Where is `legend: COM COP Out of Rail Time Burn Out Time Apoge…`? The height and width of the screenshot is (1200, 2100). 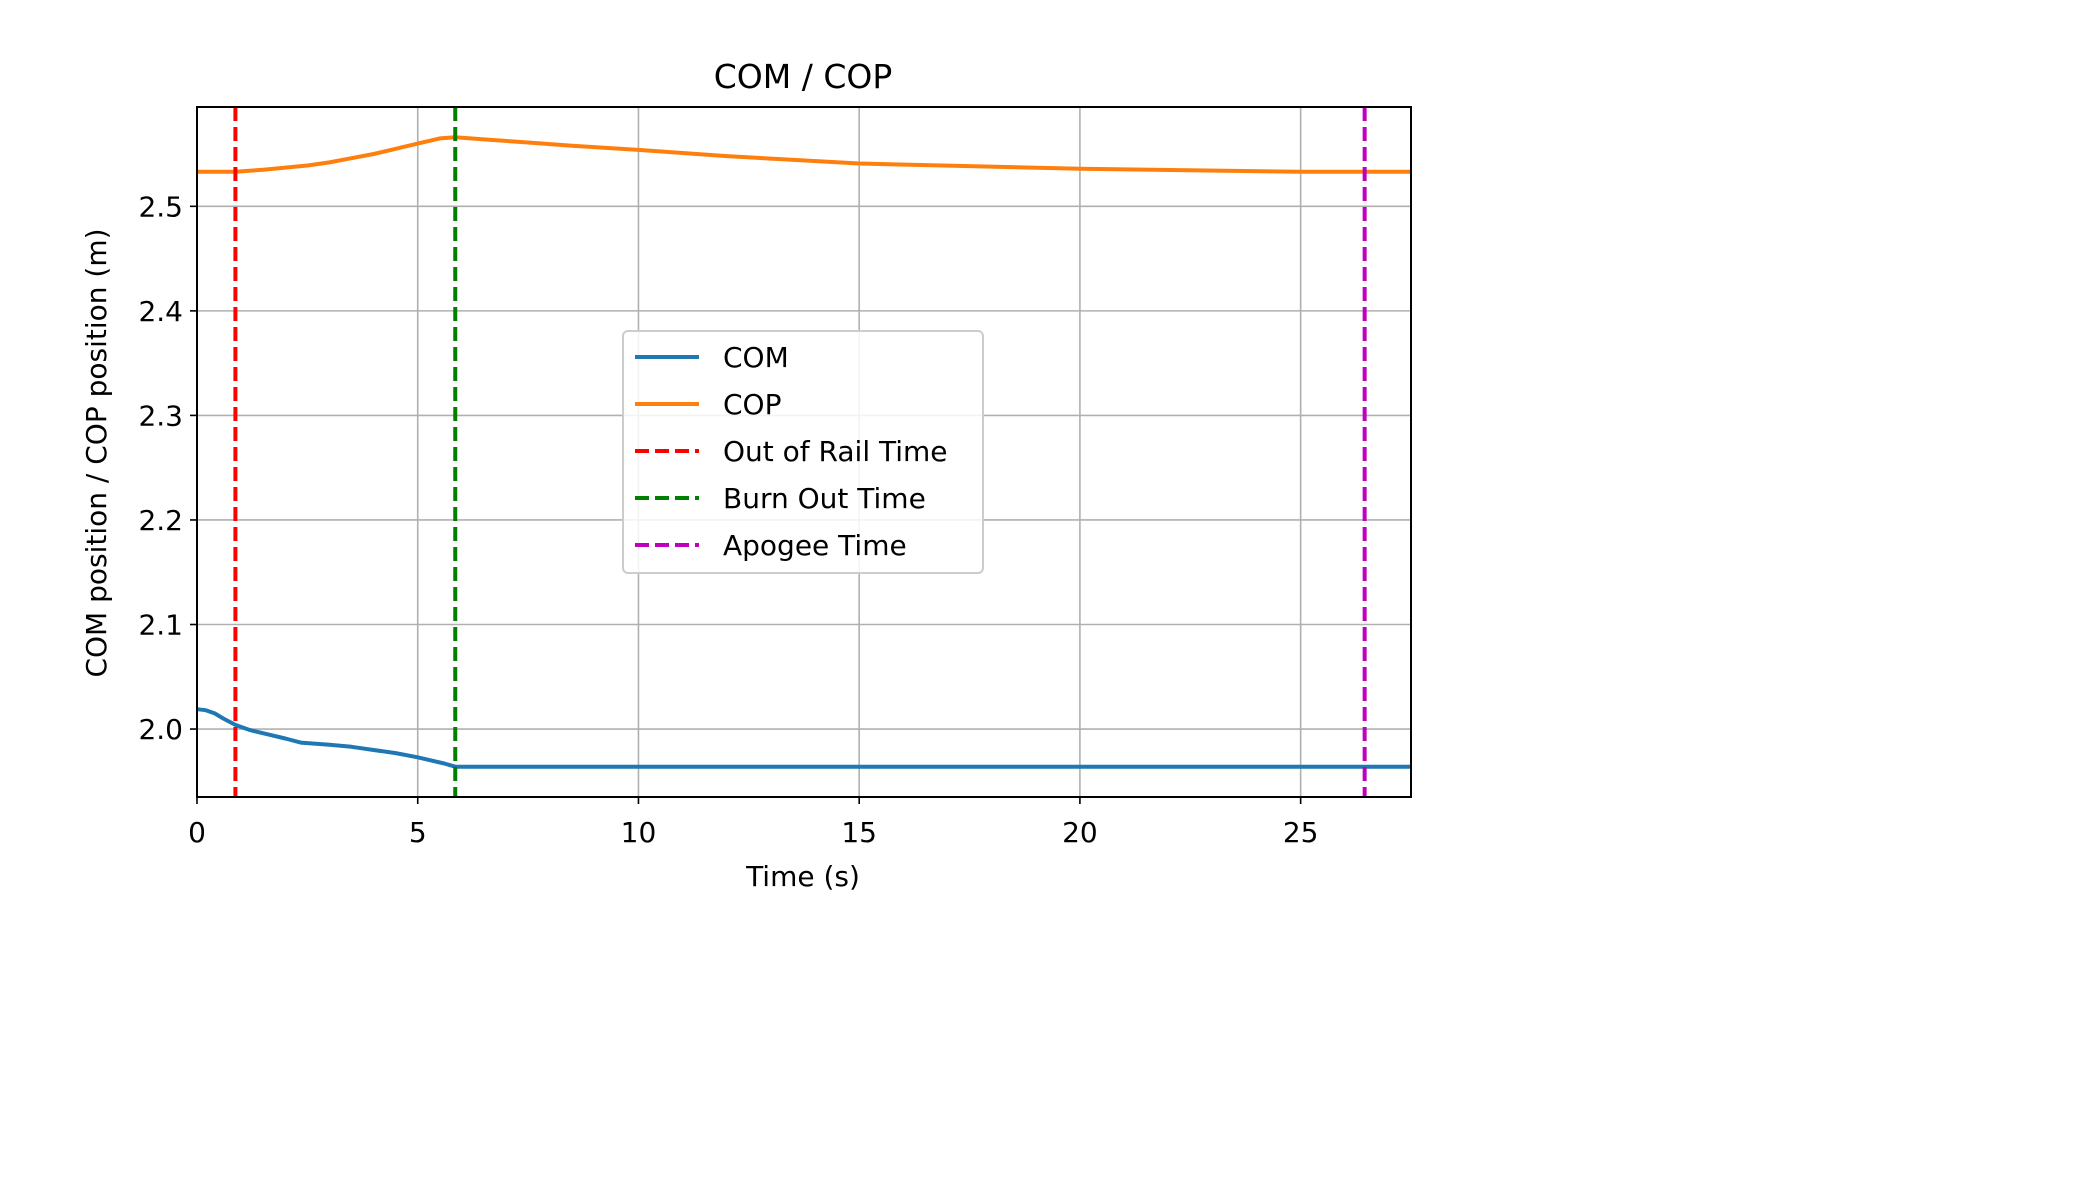
legend: COM COP Out of Rail Time Burn Out Time Apoge… is located at coordinates (803, 452).